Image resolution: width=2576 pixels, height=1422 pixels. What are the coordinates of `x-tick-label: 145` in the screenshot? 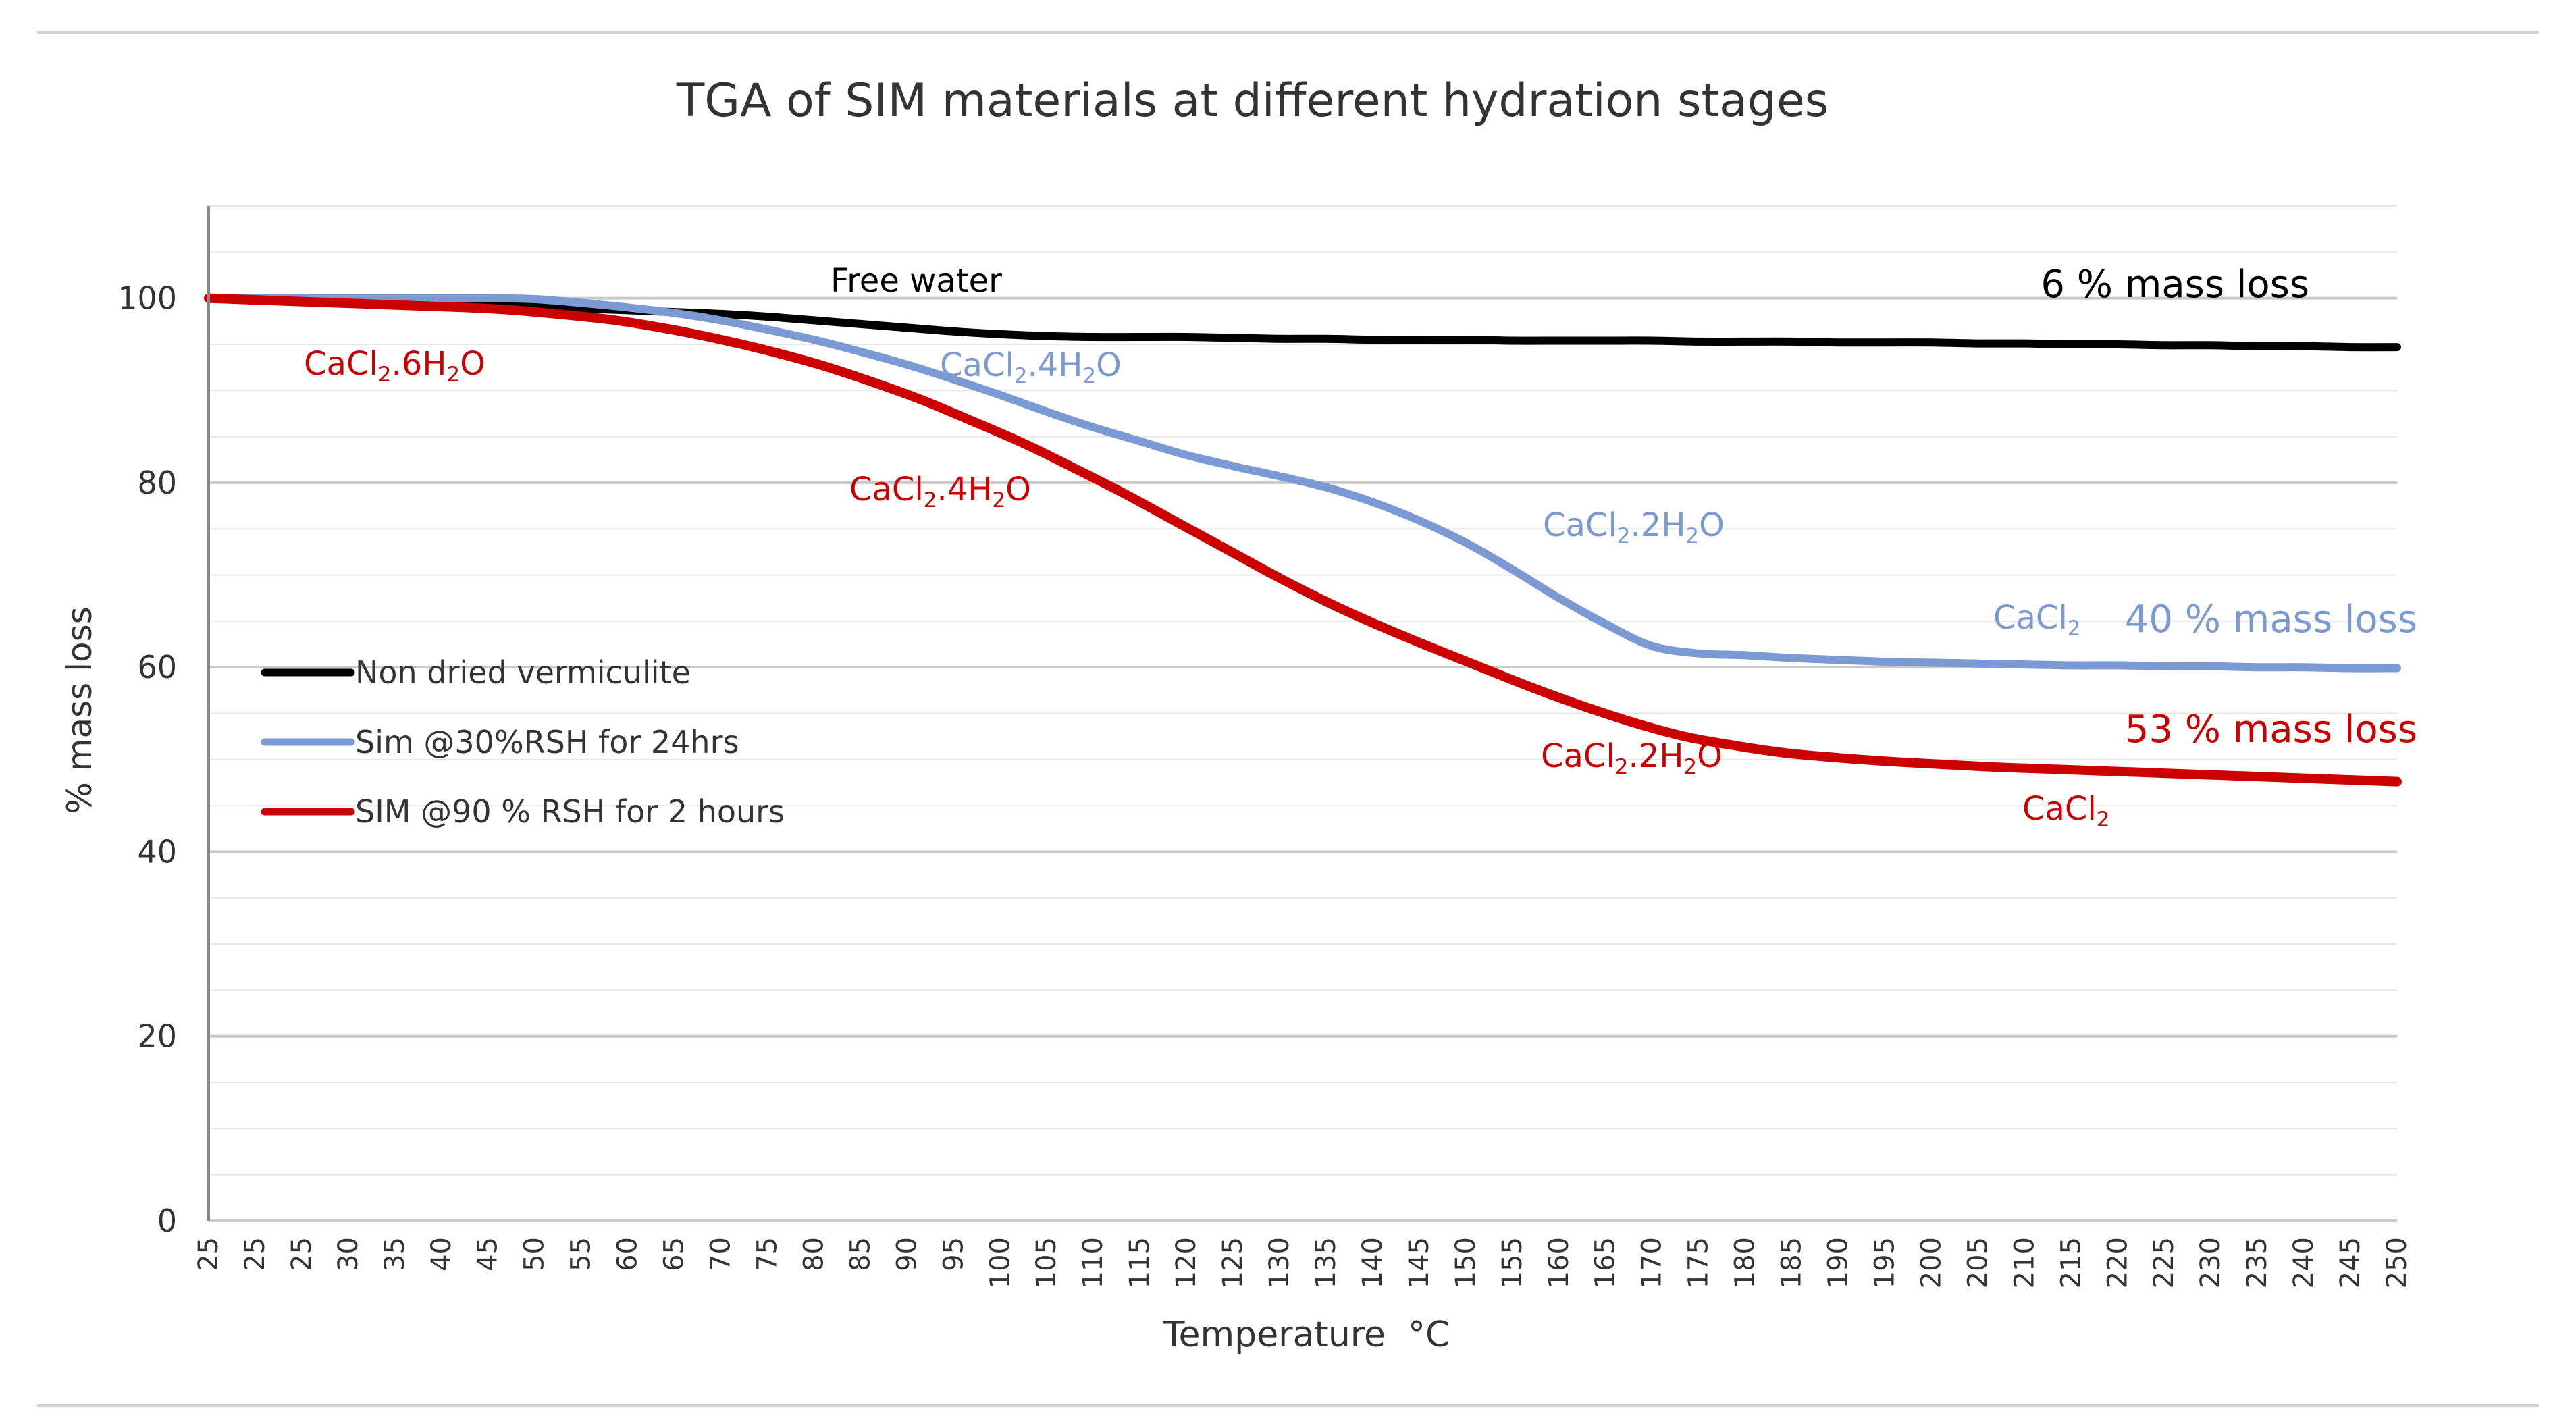 It's located at (1420, 1262).